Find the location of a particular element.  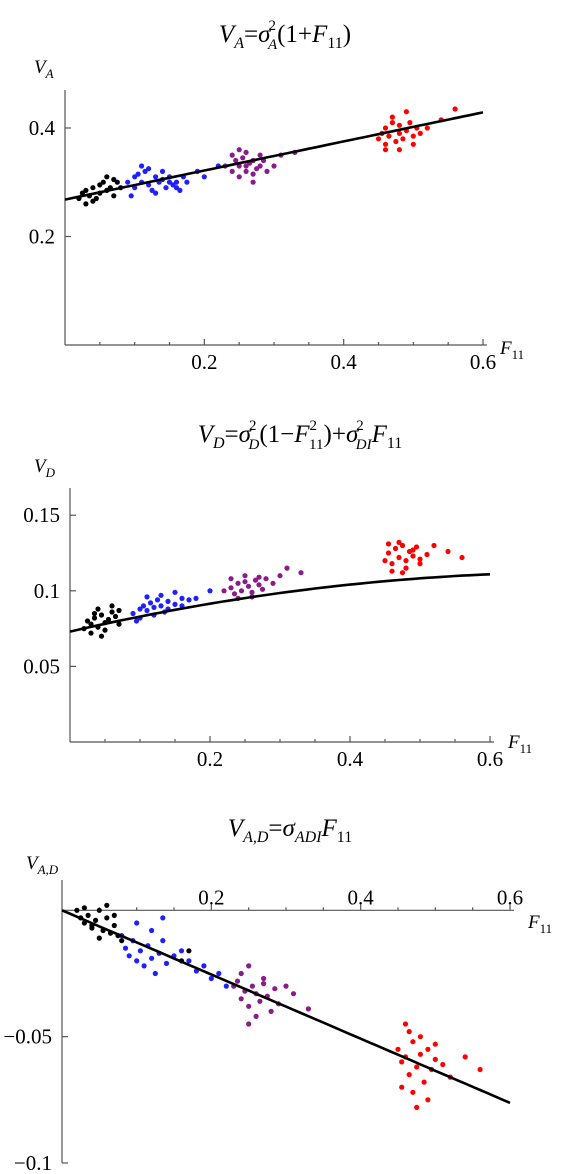

chart-title-vd: VD=σ2 D(1−F2 11)+σ2 DIF11 is located at coordinates (300, 435).